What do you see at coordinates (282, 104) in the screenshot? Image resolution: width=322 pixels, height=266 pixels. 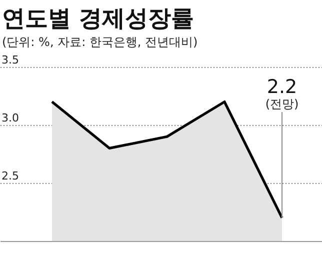 I see `annotation: (전망)` at bounding box center [282, 104].